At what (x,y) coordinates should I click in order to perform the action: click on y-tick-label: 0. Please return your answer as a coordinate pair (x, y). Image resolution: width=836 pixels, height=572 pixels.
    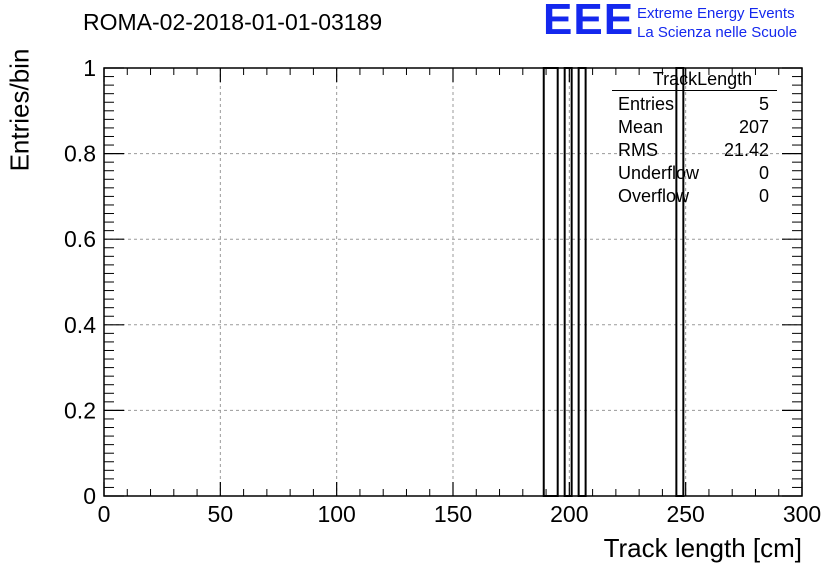
    Looking at the image, I should click on (89, 496).